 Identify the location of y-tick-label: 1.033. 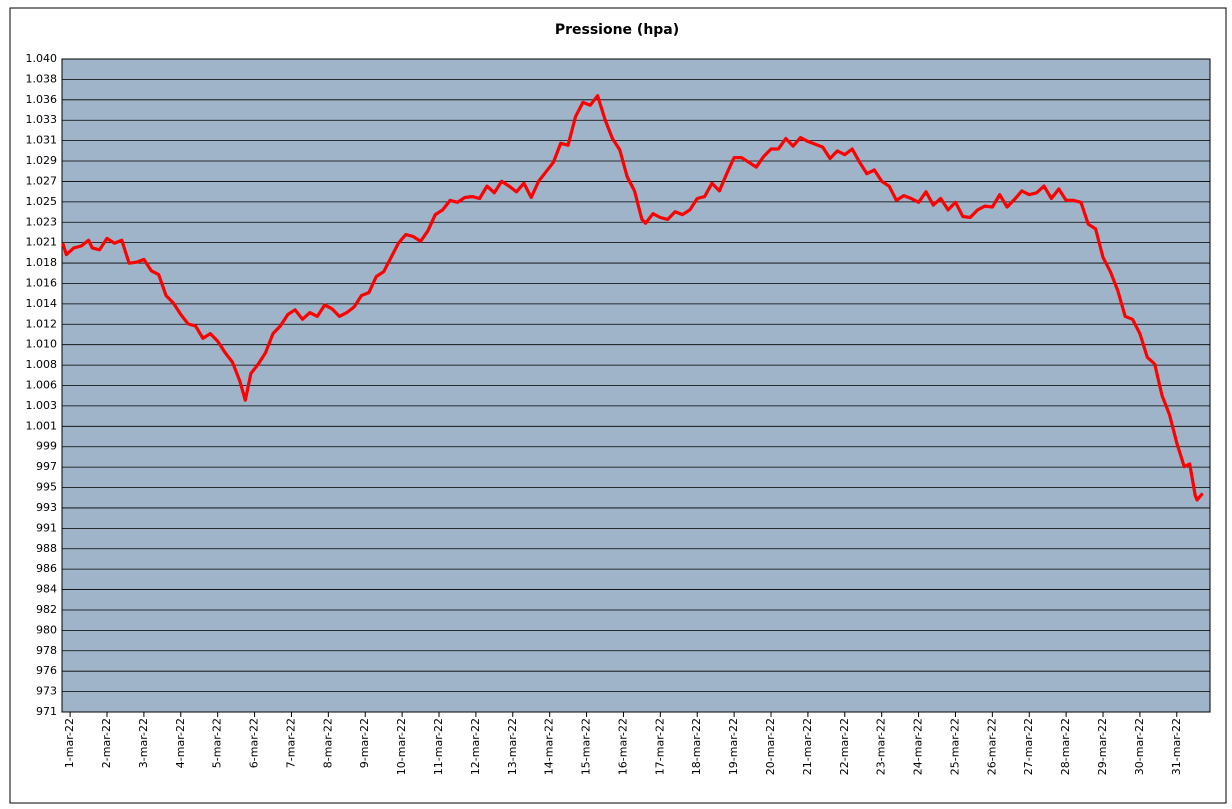
(42, 119).